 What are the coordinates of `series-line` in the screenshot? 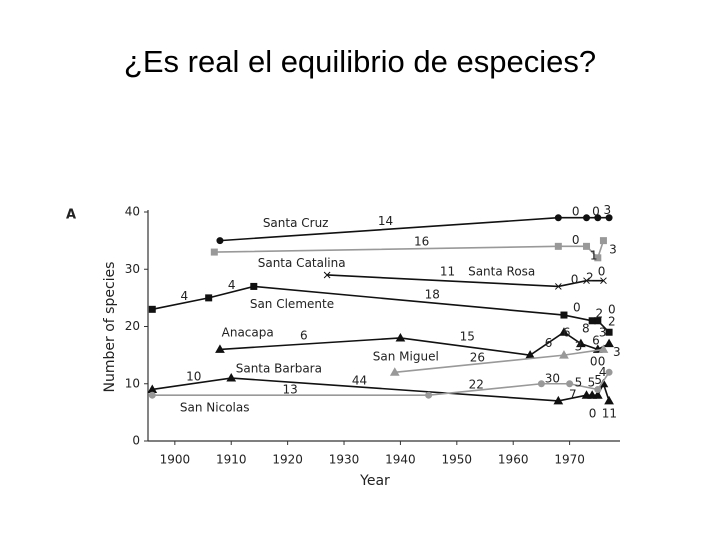 It's located at (465, 281).